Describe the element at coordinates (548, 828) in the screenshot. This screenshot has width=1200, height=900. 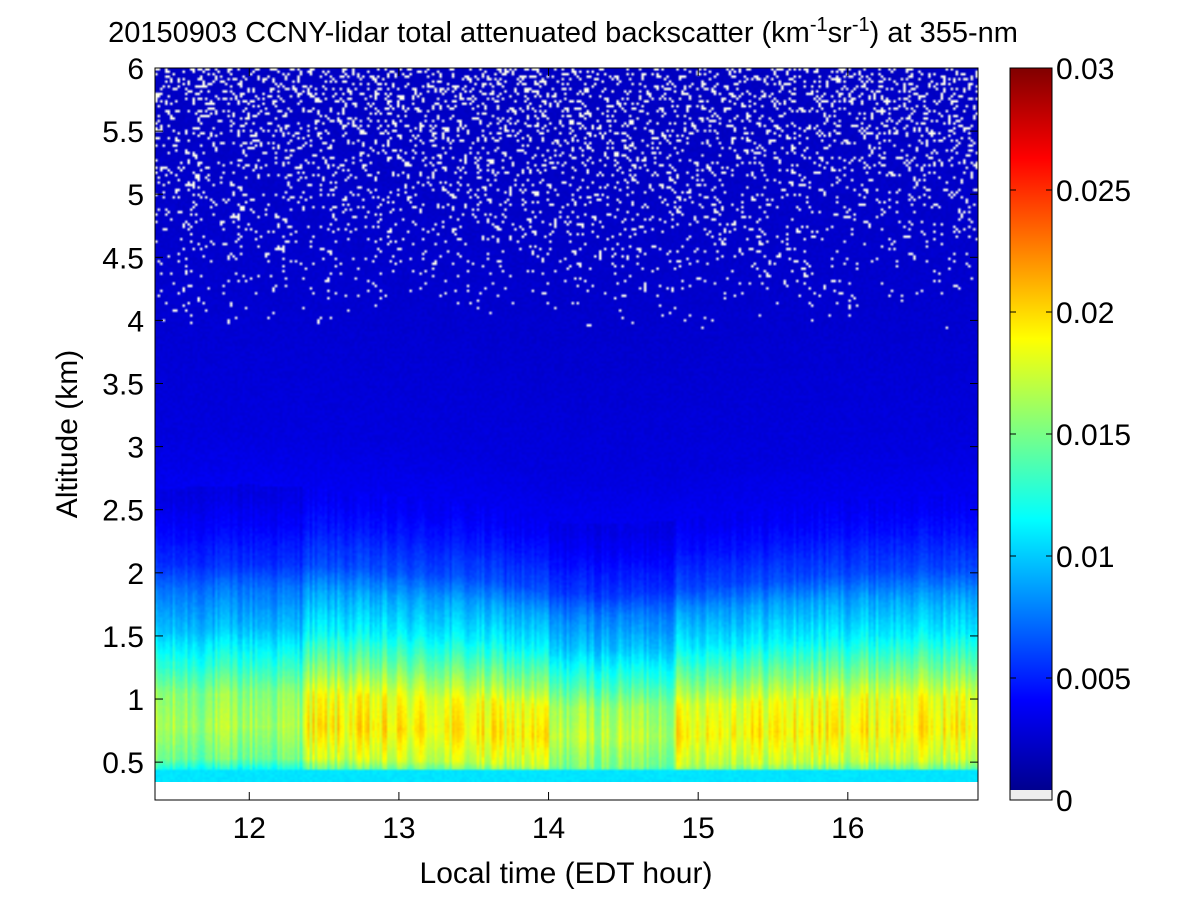
I see `x-tick-label: 14` at that location.